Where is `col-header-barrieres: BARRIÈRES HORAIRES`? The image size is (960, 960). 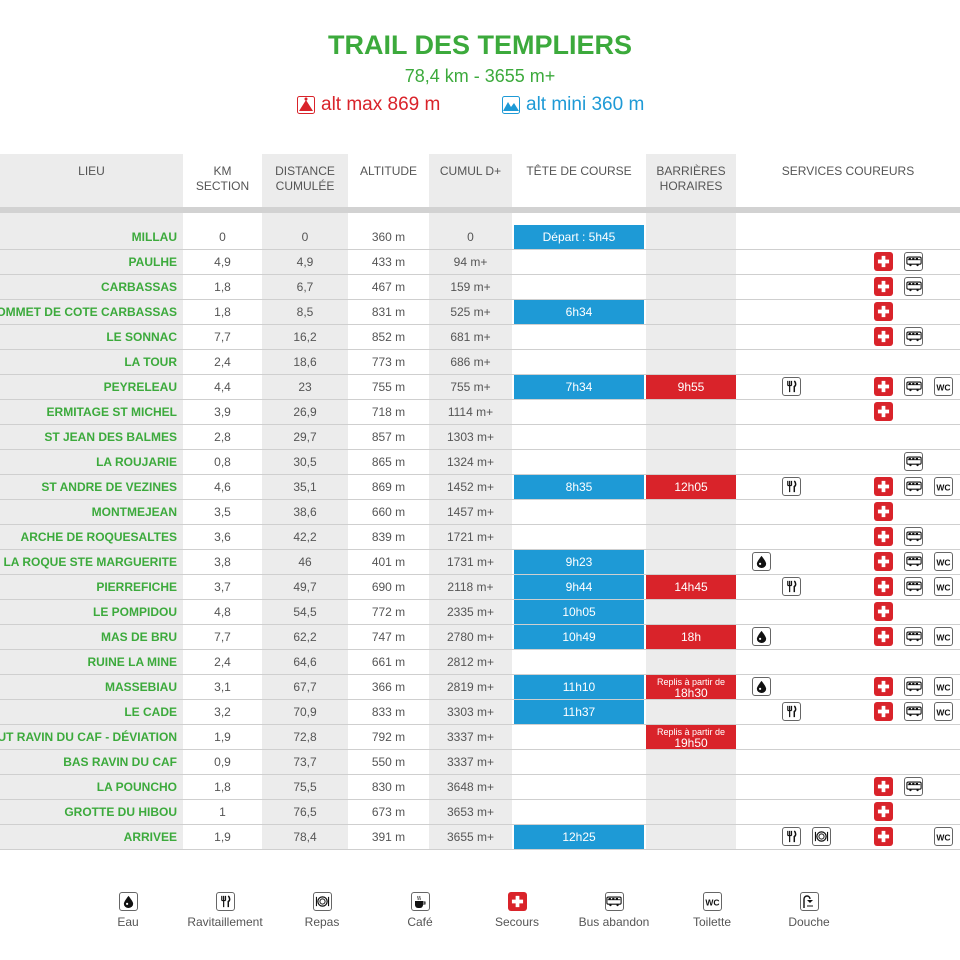 col-header-barrieres: BARRIÈRES HORAIRES is located at coordinates (691, 178).